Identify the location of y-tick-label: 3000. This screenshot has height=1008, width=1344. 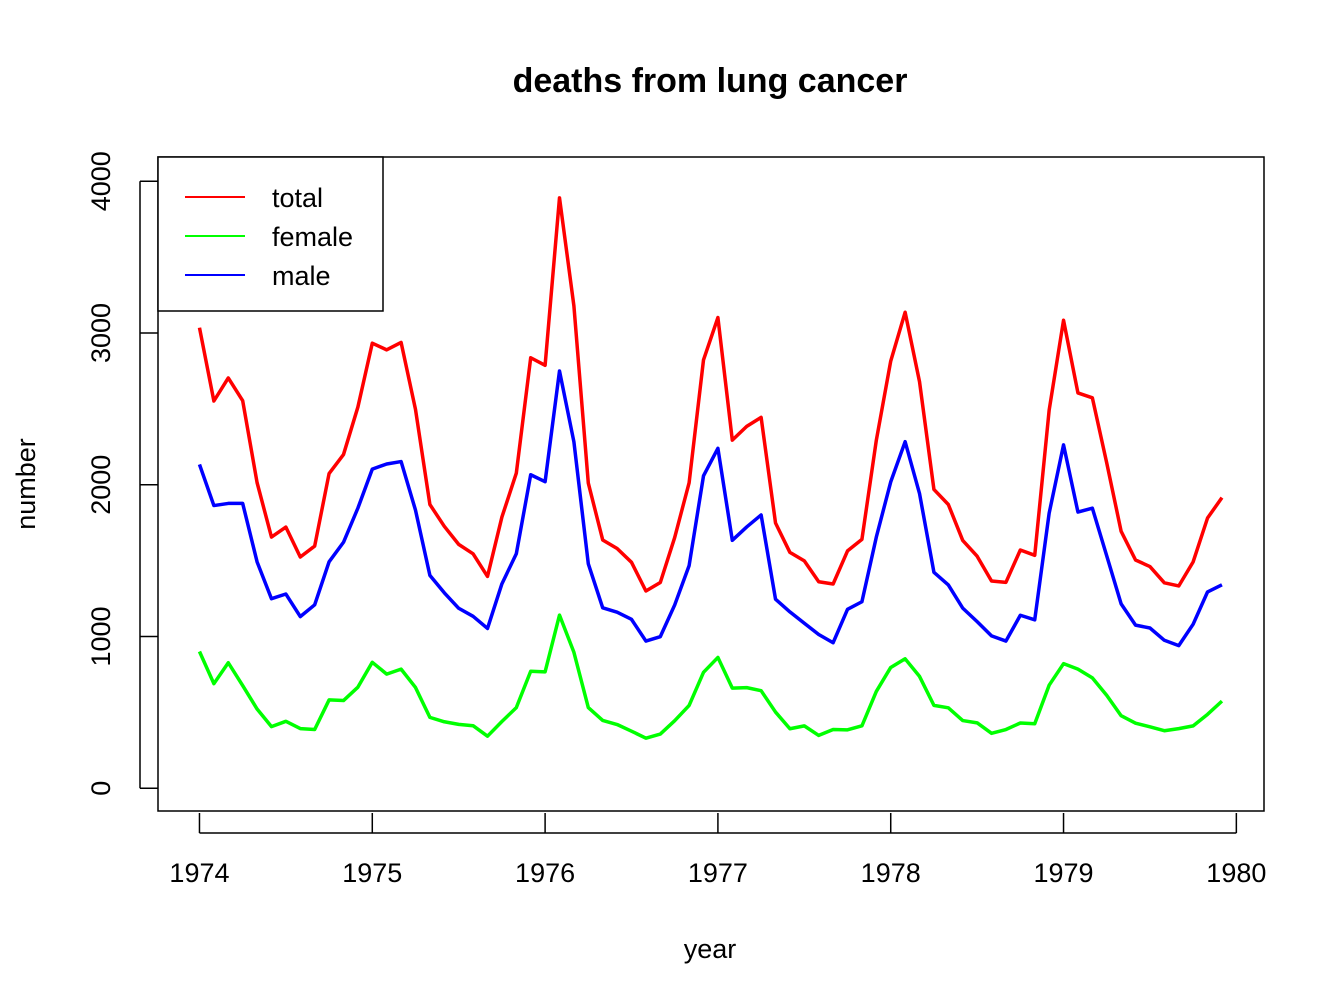
(101, 333).